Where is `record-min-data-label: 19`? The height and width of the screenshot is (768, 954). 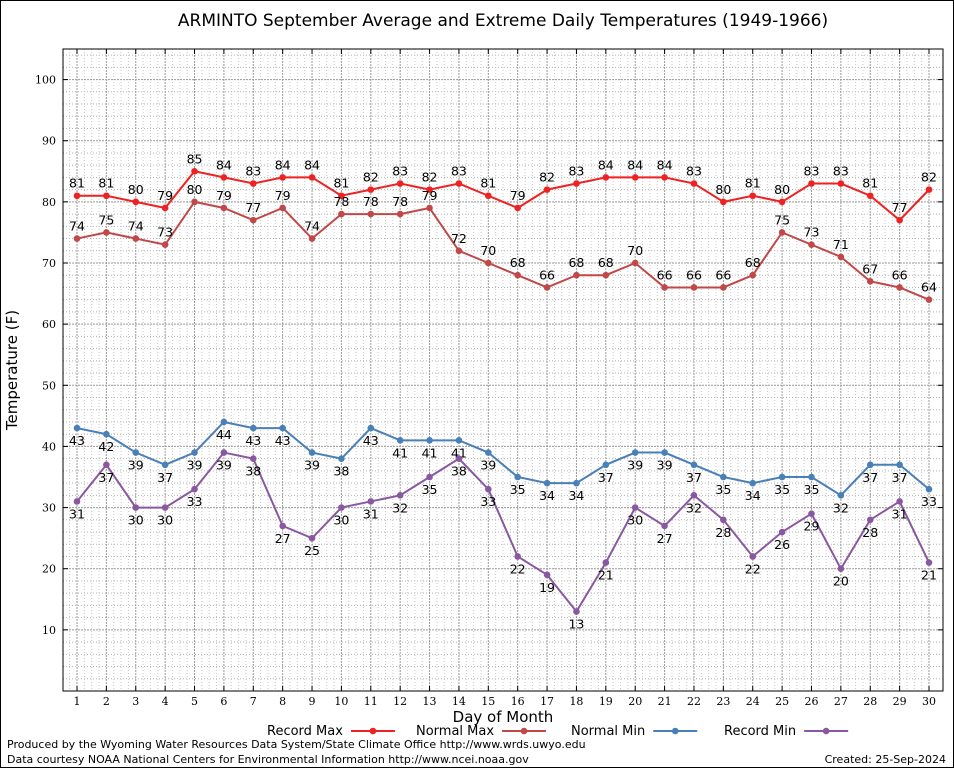
record-min-data-label: 19 is located at coordinates (547, 587).